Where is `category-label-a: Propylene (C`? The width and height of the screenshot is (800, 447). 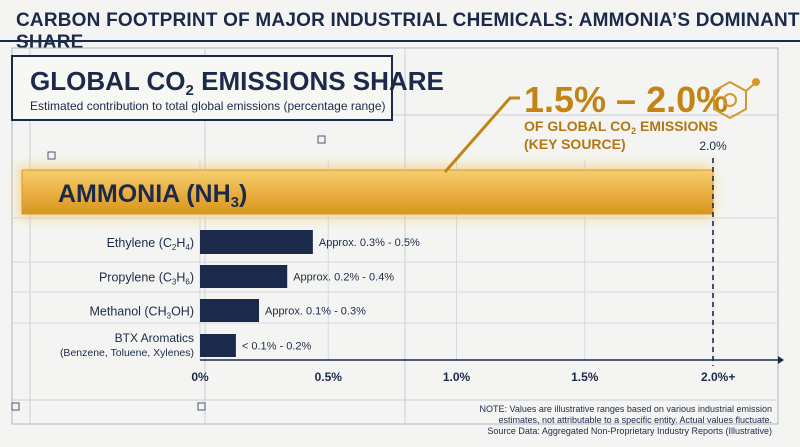 category-label-a: Propylene (C is located at coordinates (135, 278).